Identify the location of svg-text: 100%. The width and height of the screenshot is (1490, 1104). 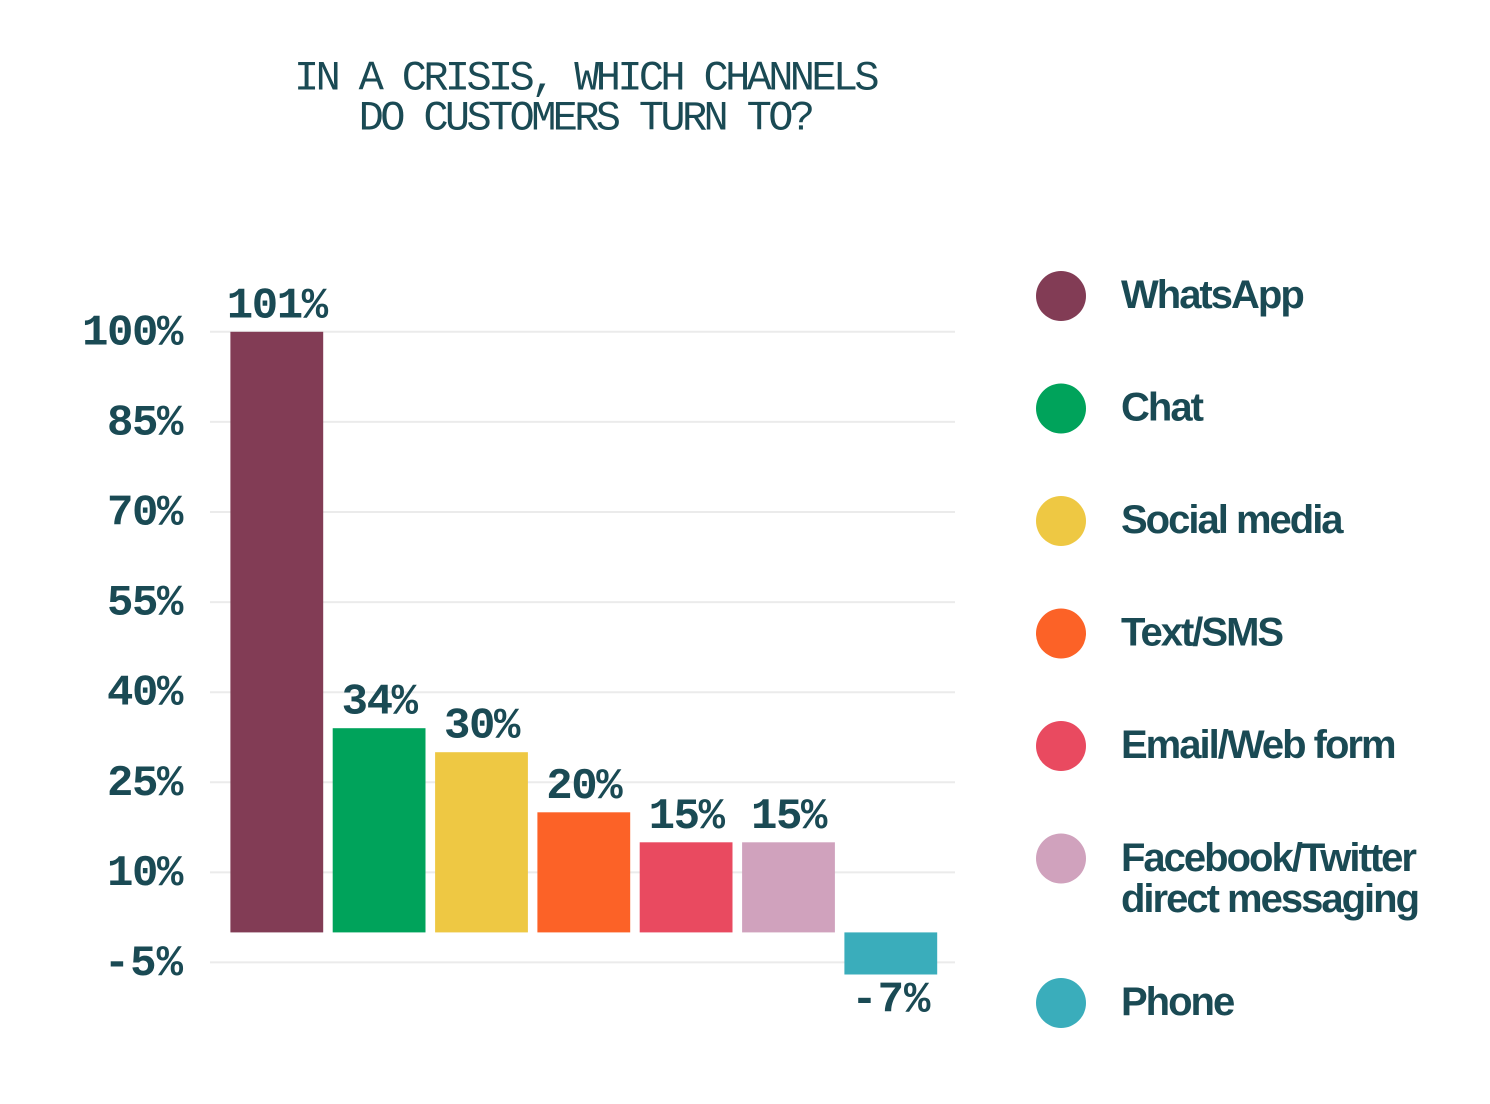
(133, 333).